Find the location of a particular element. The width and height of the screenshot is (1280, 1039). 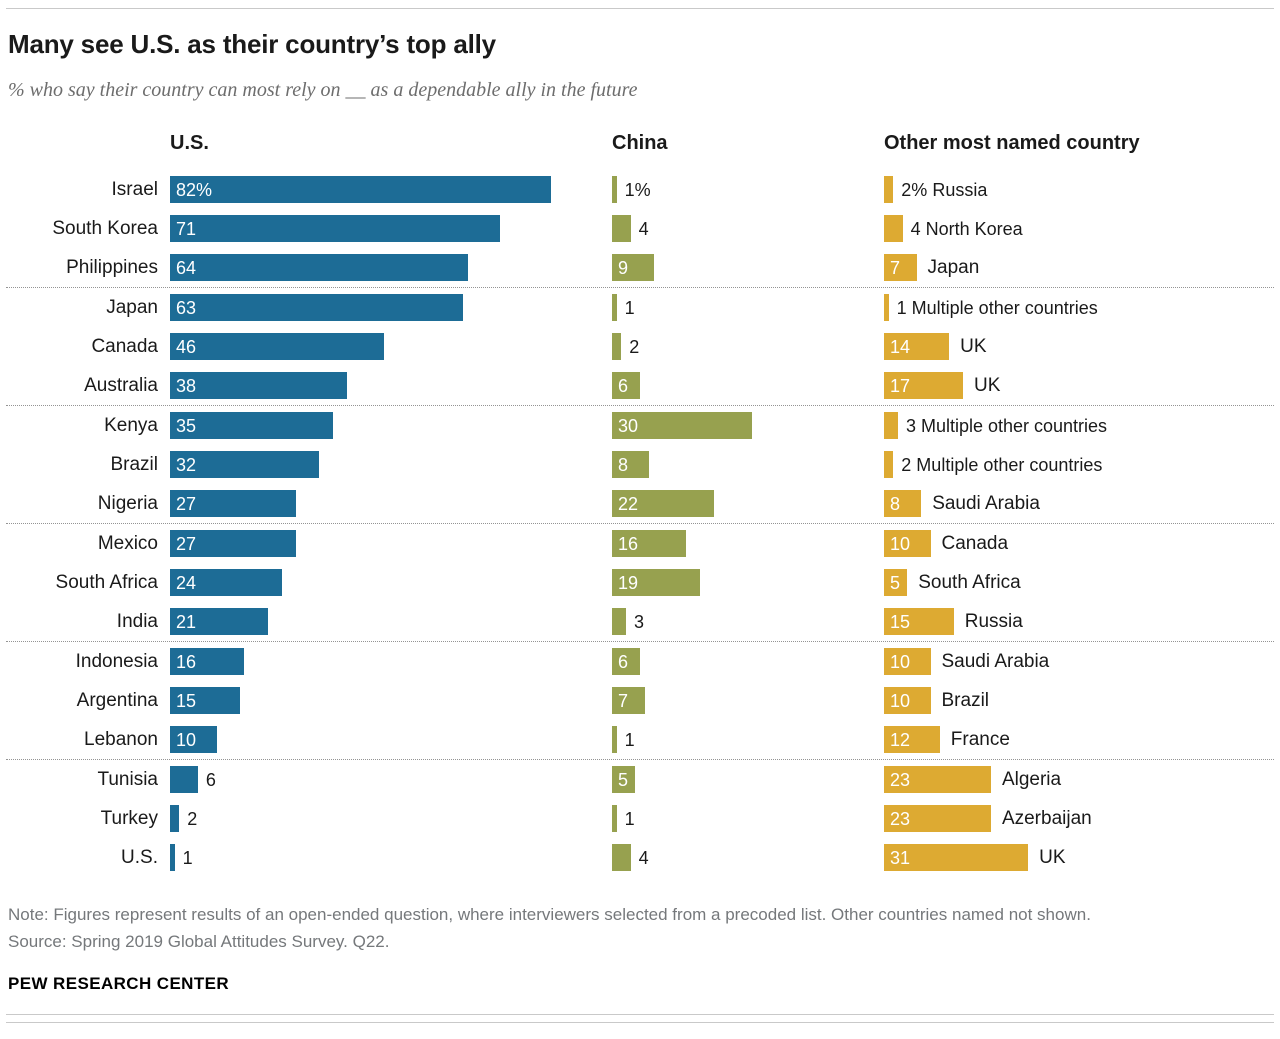

bar-cell-china: 7 is located at coordinates (748, 700).